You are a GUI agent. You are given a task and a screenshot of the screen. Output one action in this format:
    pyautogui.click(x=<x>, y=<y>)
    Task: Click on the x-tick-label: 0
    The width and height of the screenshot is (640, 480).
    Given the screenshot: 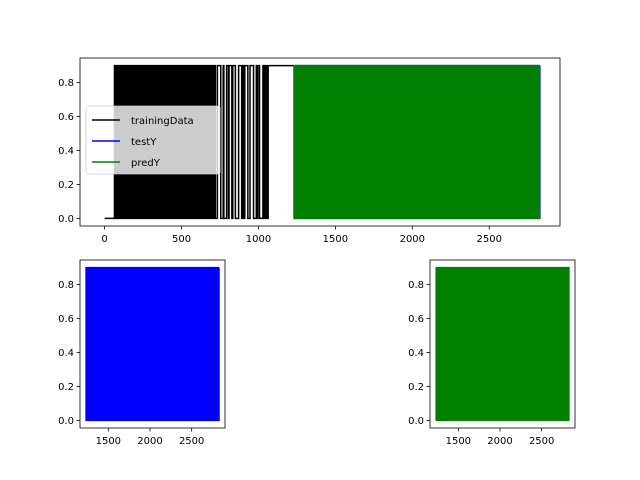 What is the action you would take?
    pyautogui.click(x=104, y=239)
    